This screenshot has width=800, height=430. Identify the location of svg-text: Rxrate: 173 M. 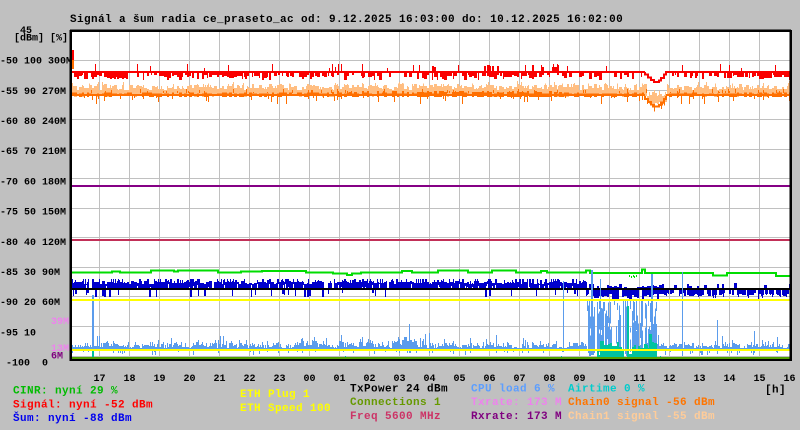
(516, 417).